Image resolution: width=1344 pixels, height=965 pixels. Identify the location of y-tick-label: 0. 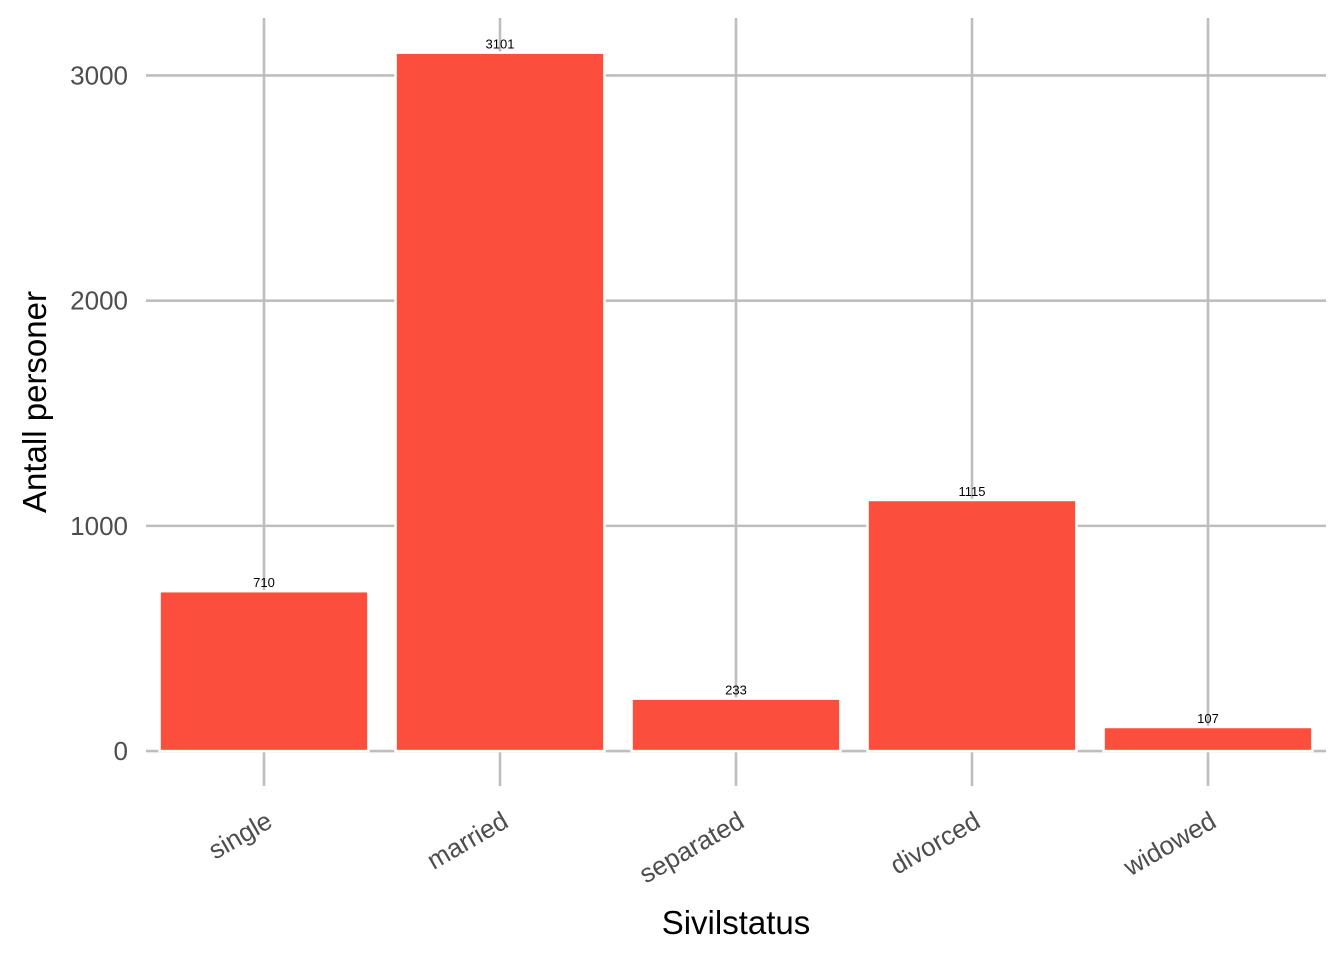
(121, 751).